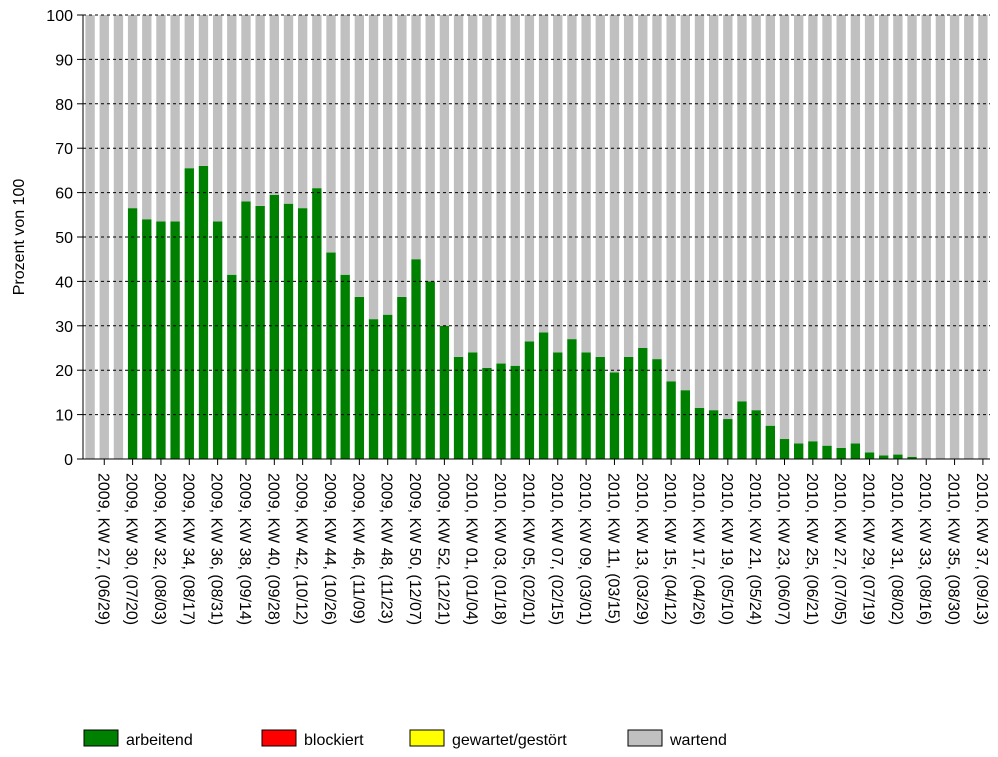 The height and width of the screenshot is (757, 998). I want to click on x-tick-label: 2009, KW 52, (12/21), so click(442, 549).